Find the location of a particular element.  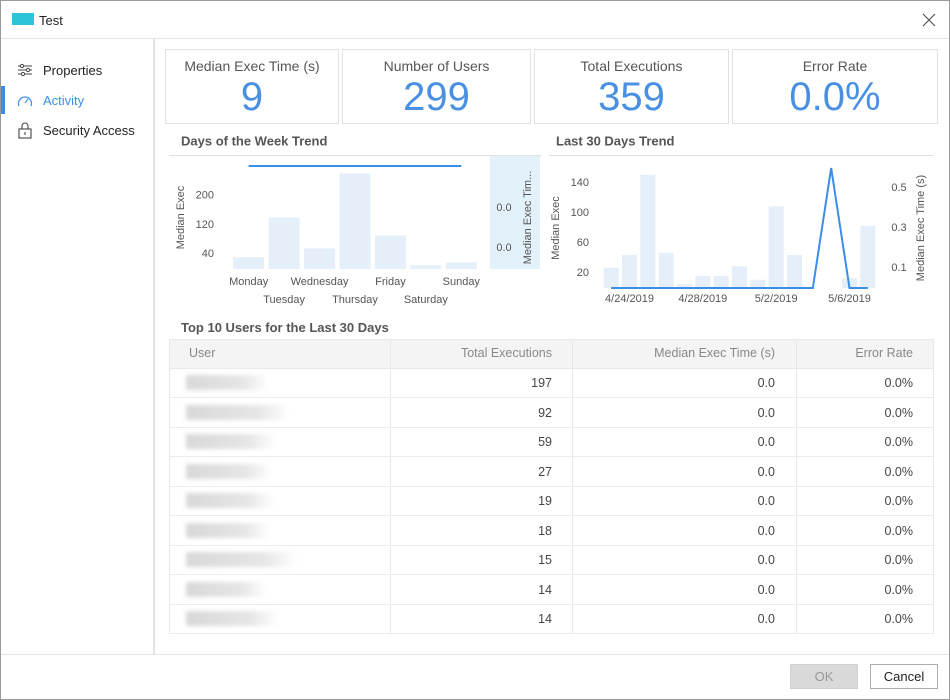

selection-bar is located at coordinates (3, 100).